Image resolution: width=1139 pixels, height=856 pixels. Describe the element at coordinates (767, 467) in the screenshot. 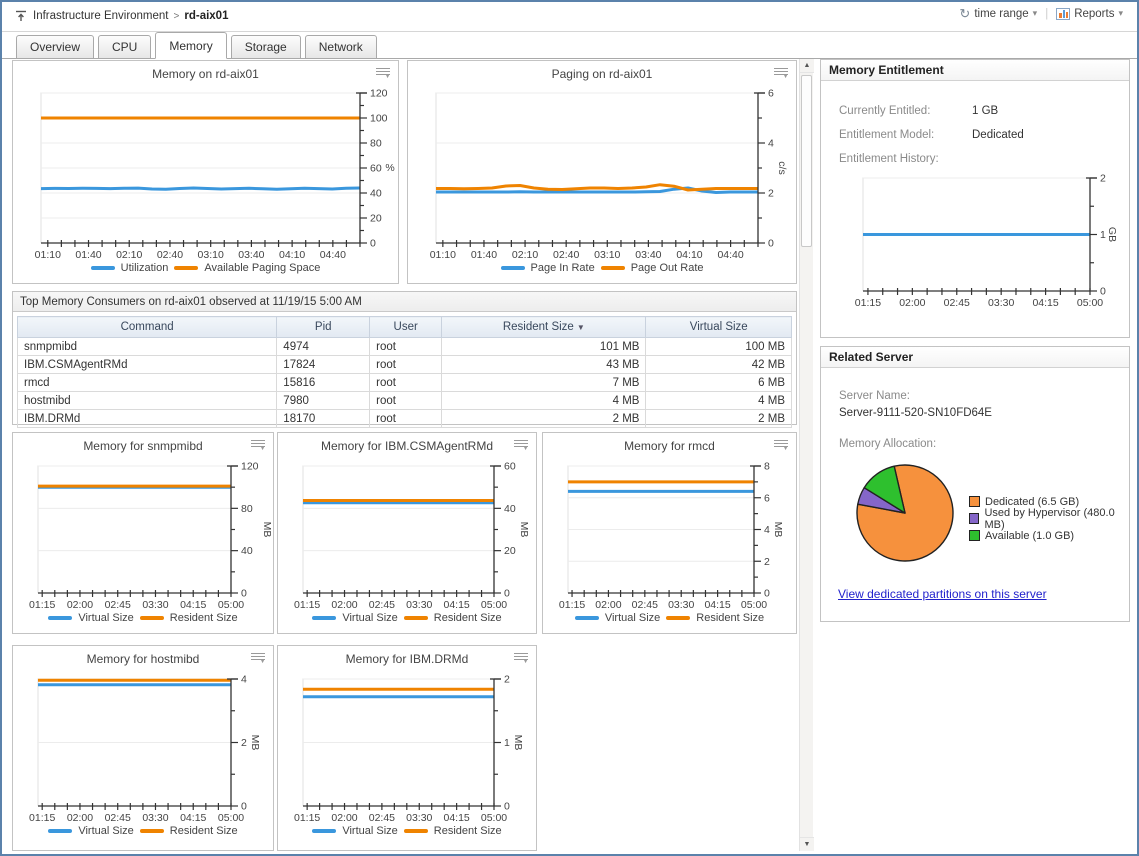

I see `svg-text: 8` at that location.